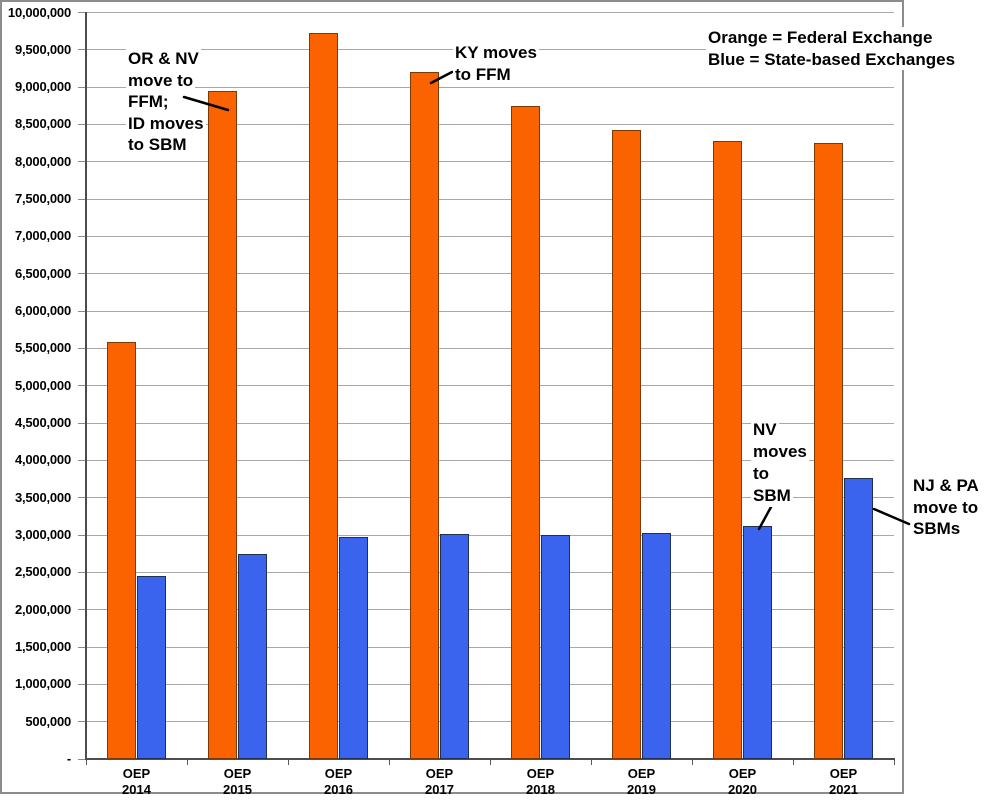  What do you see at coordinates (48, 721) in the screenshot?
I see `y-axis-tick-label: 500,000` at bounding box center [48, 721].